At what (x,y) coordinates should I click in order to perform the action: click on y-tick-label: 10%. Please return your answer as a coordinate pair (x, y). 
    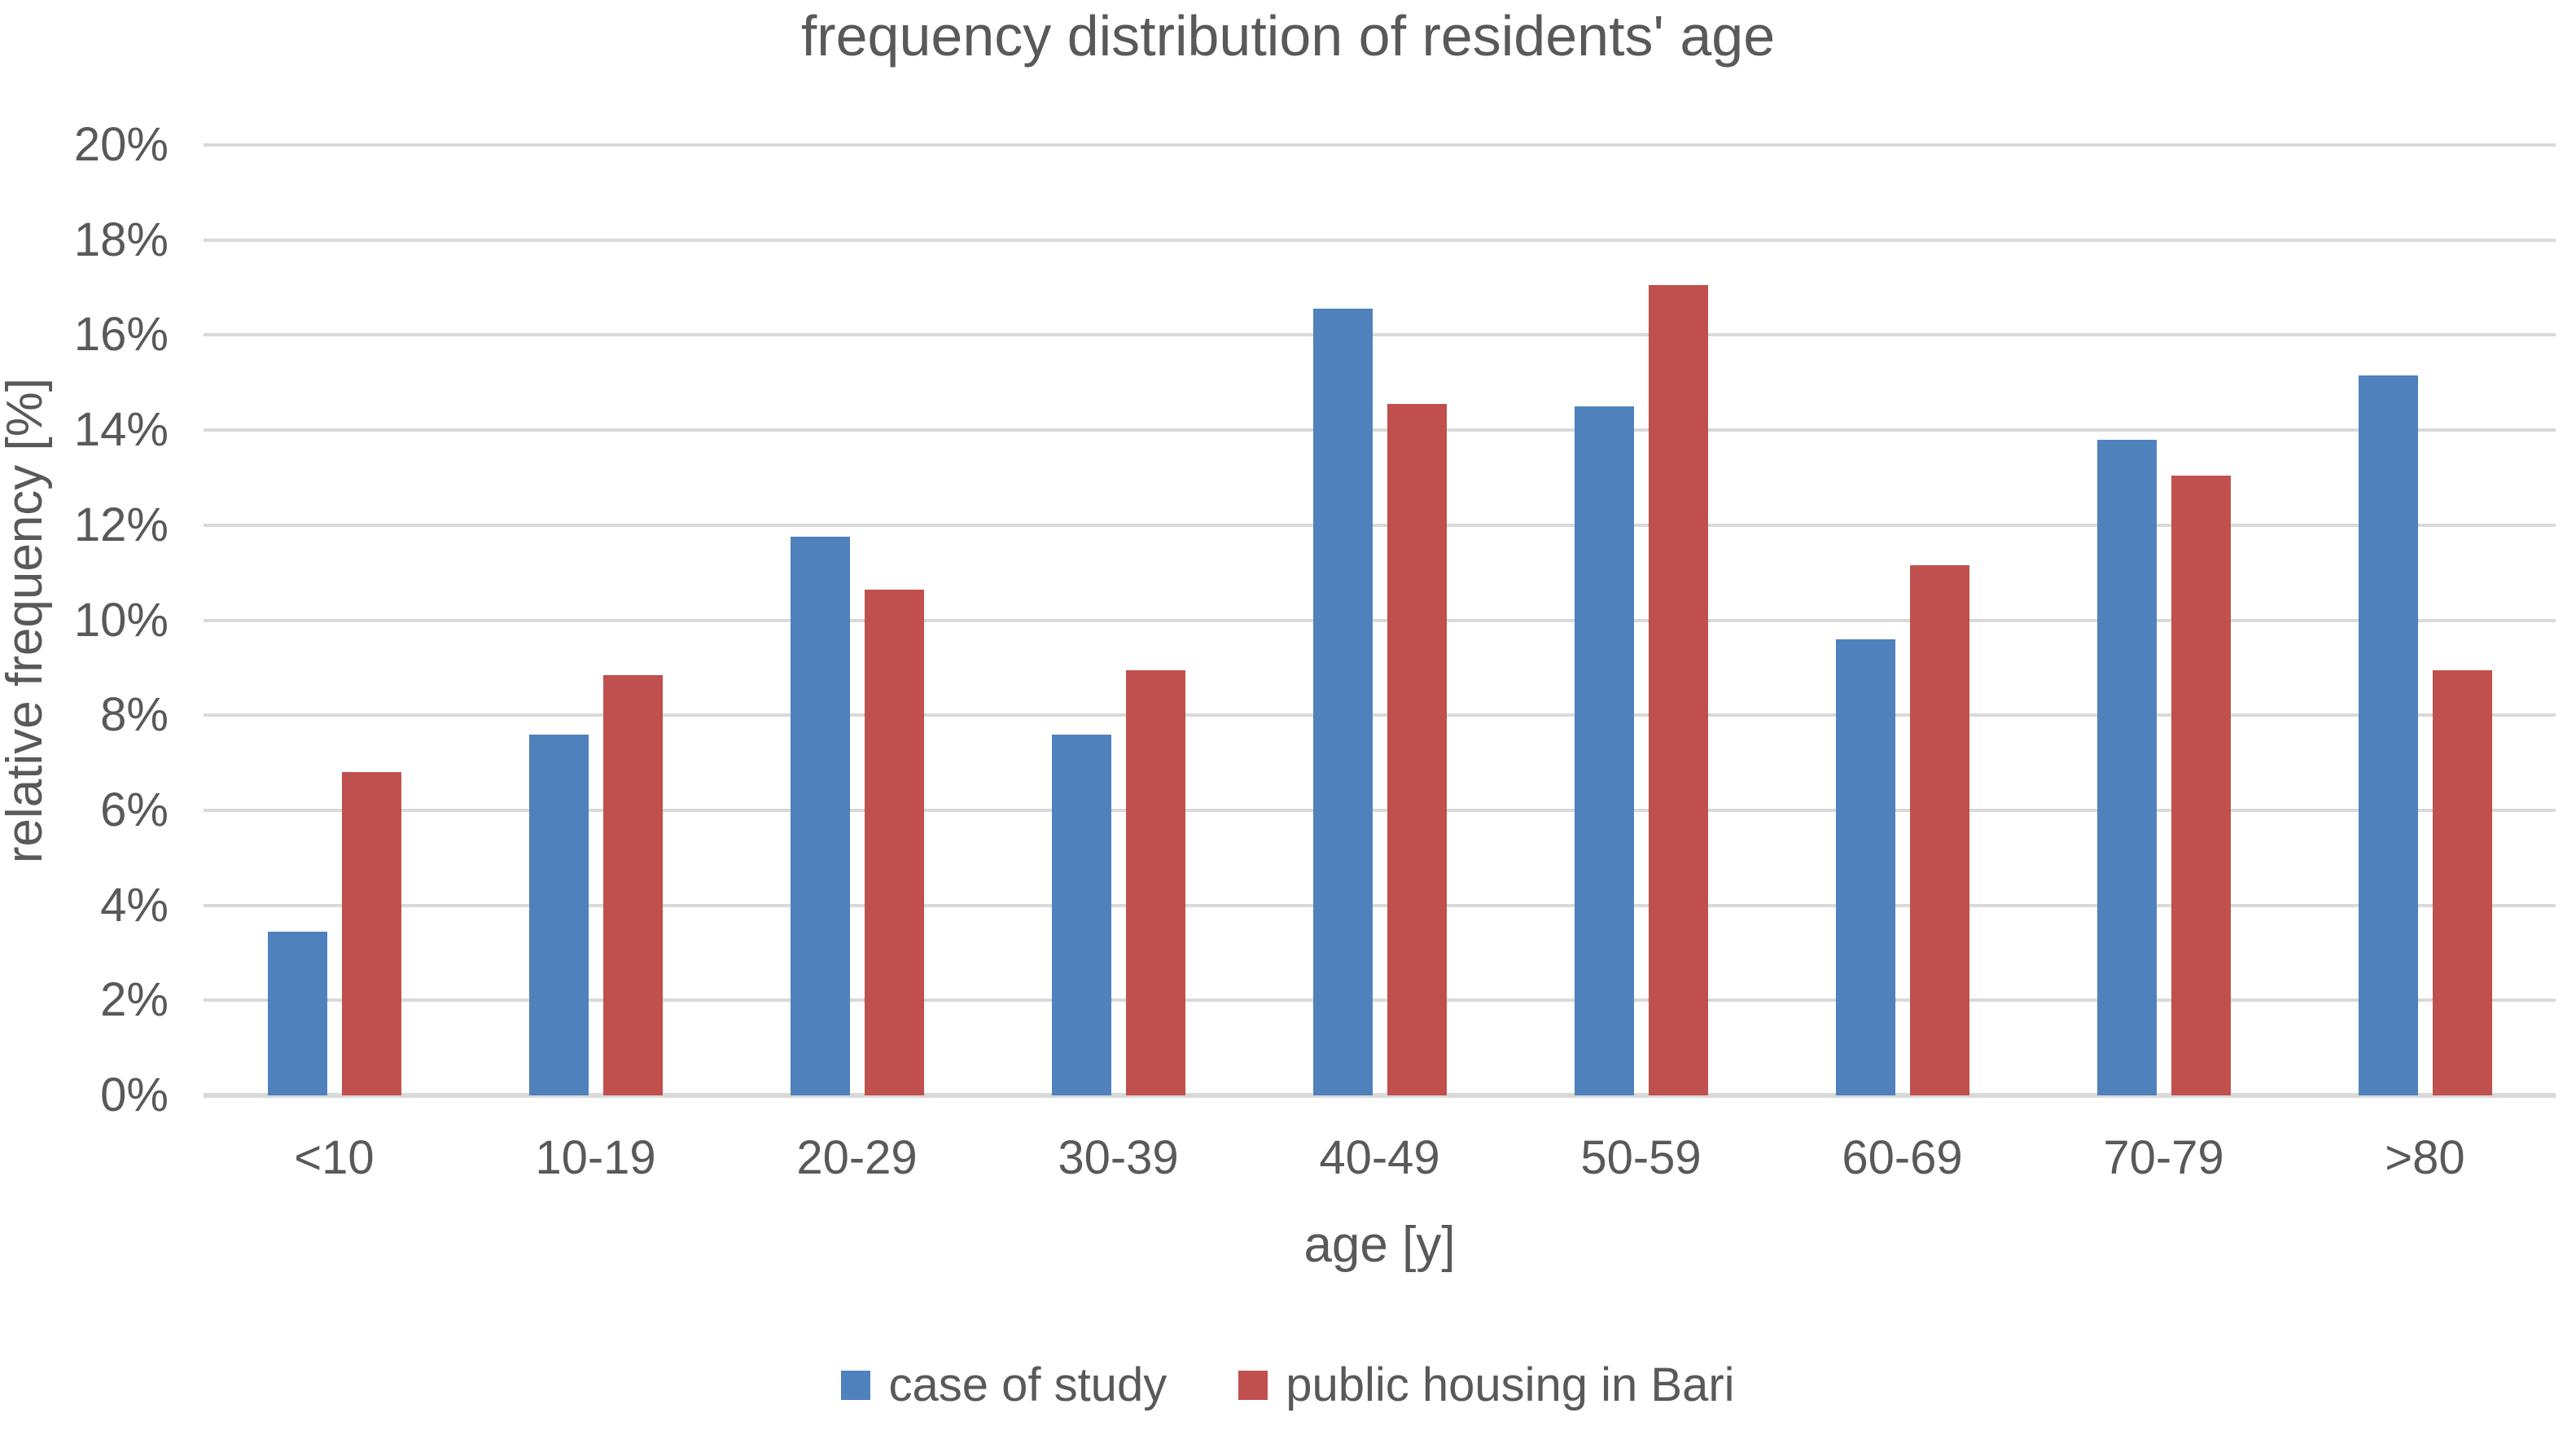
    Looking at the image, I should click on (121, 620).